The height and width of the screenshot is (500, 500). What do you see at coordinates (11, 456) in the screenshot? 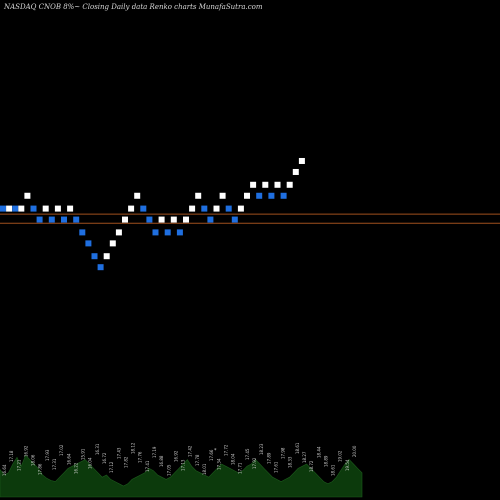
I see `price-tick-label: 17.18` at bounding box center [11, 456].